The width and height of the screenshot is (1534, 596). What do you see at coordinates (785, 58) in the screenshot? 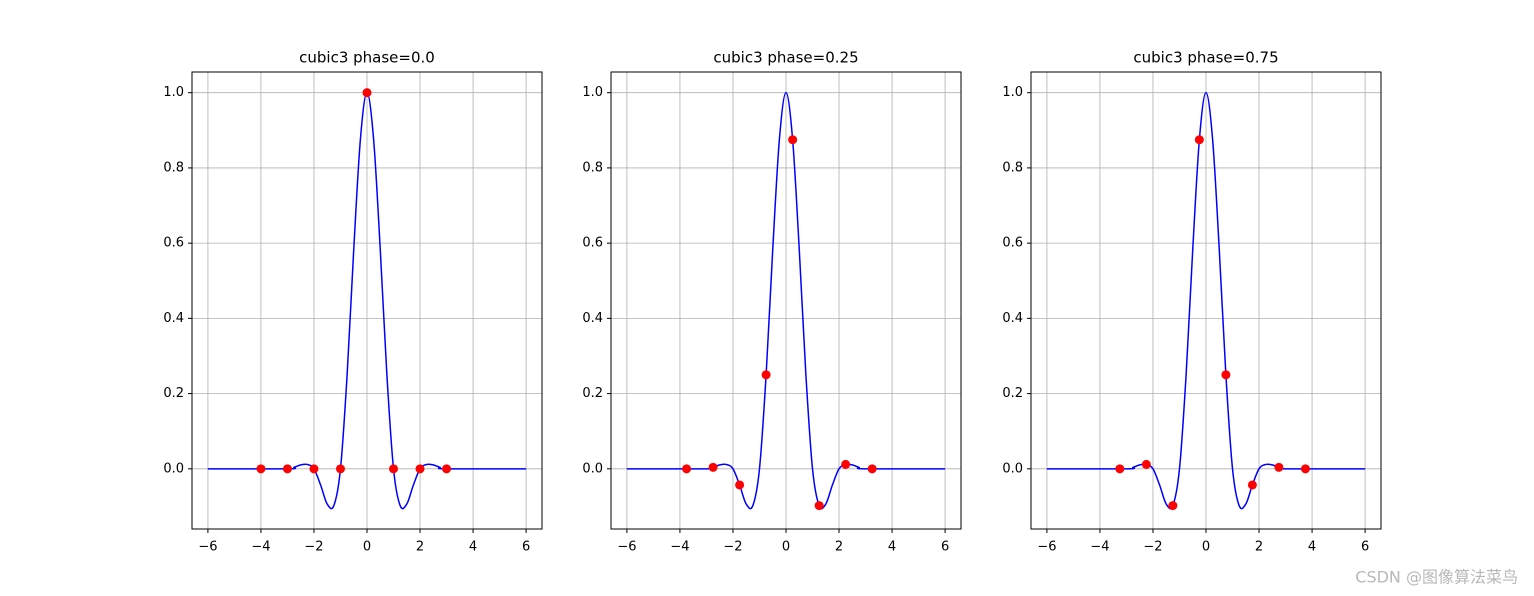
I see `chart-title: cubic3 phase=0.25` at bounding box center [785, 58].